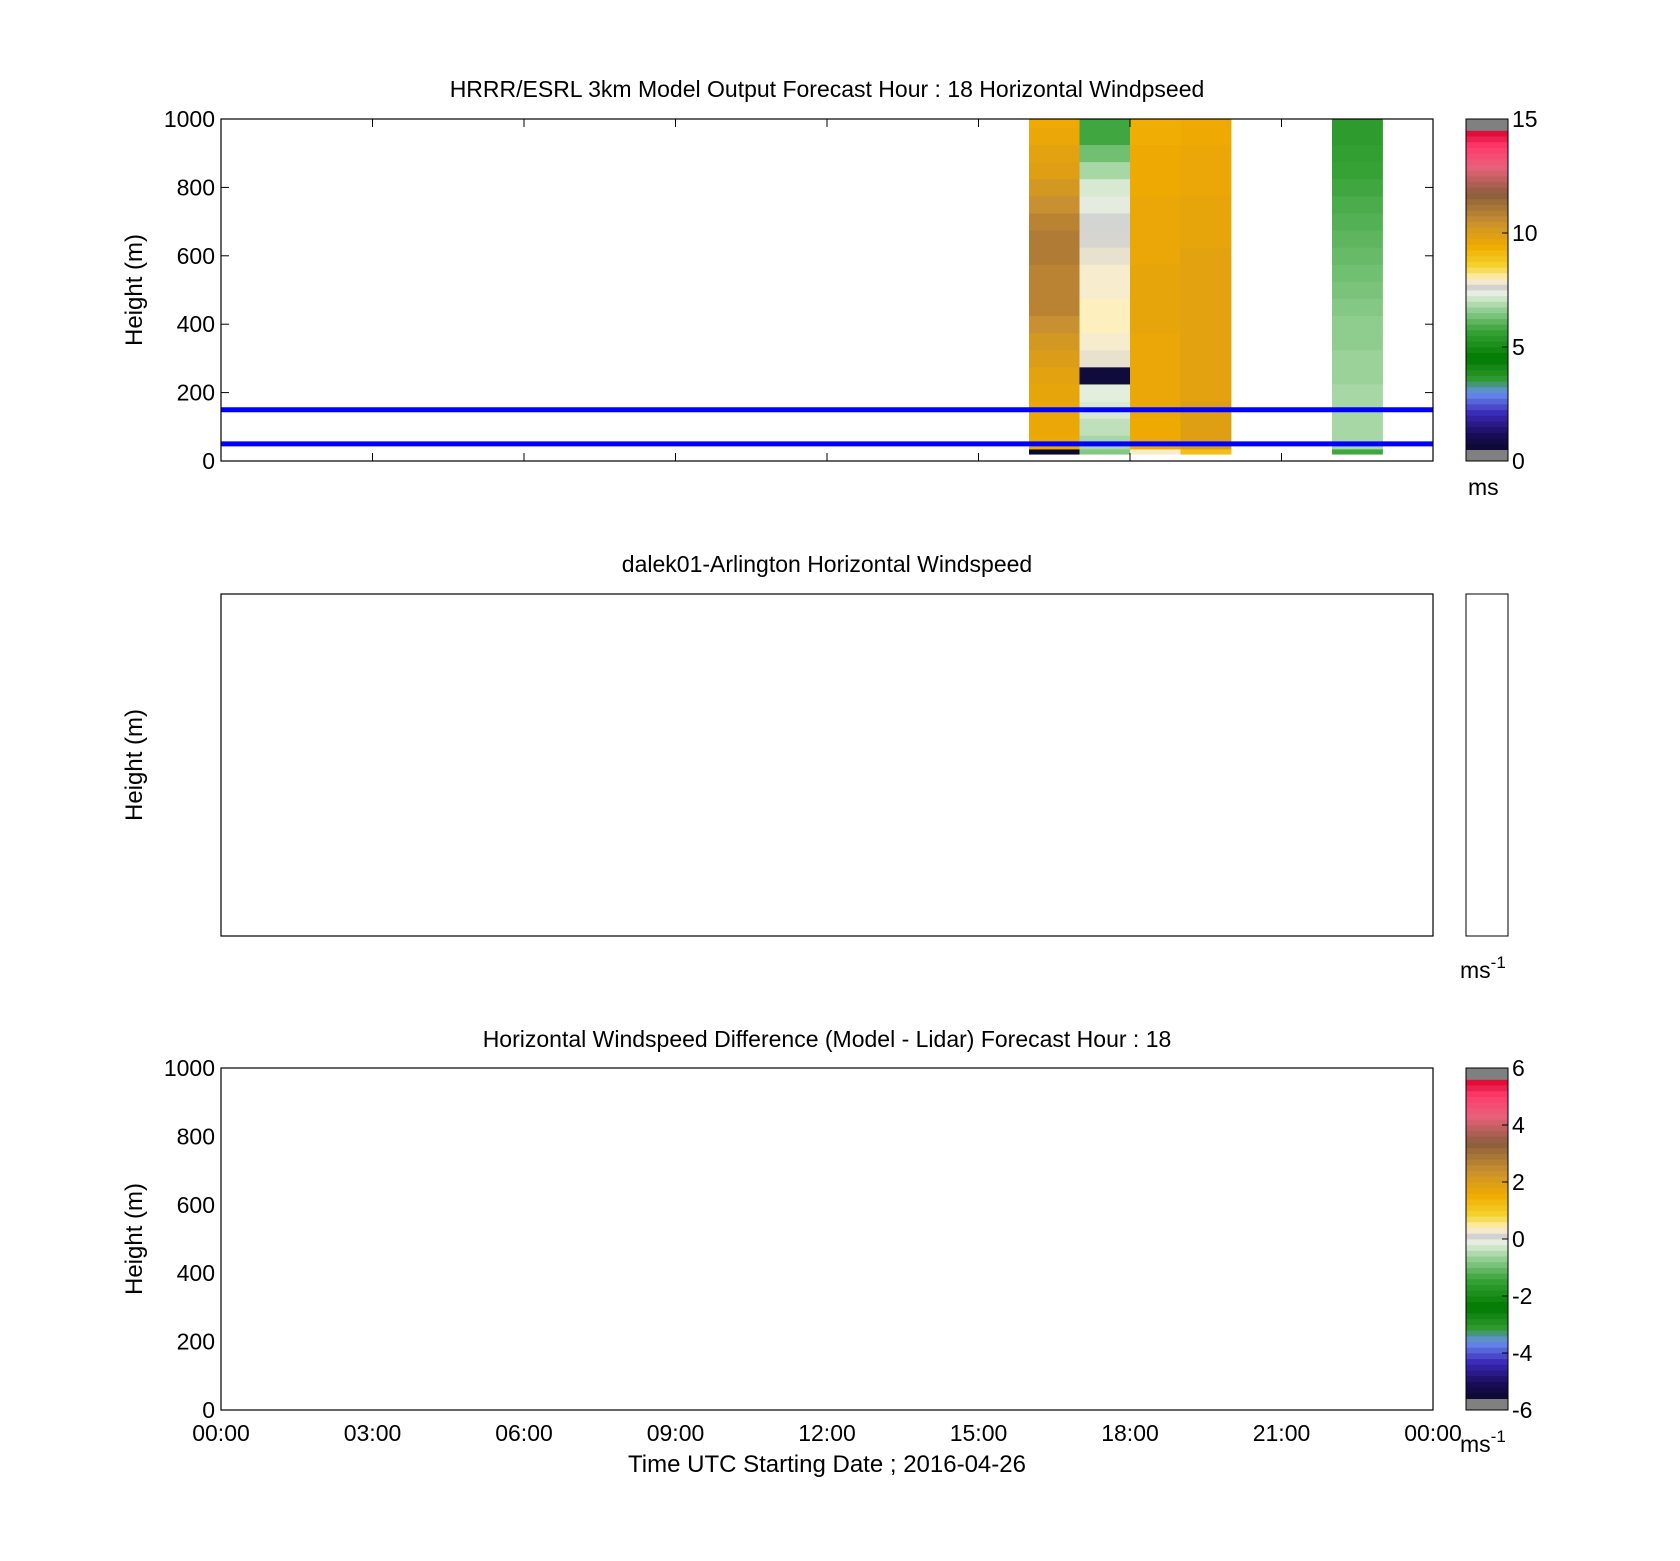 The image size is (1680, 1561). I want to click on y-tick-label: 0, so click(208, 1410).